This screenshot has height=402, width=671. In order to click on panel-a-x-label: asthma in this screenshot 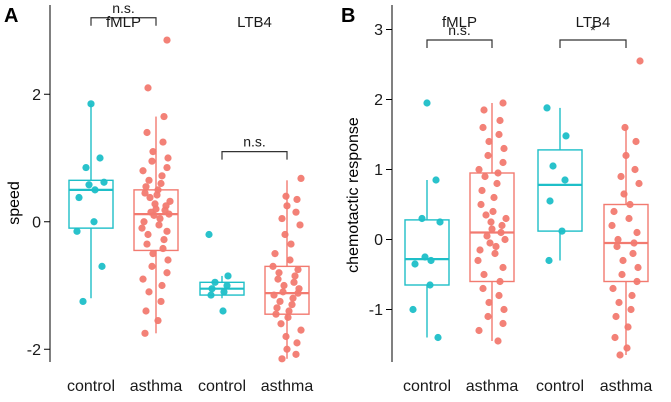, I will do `click(287, 386)`.